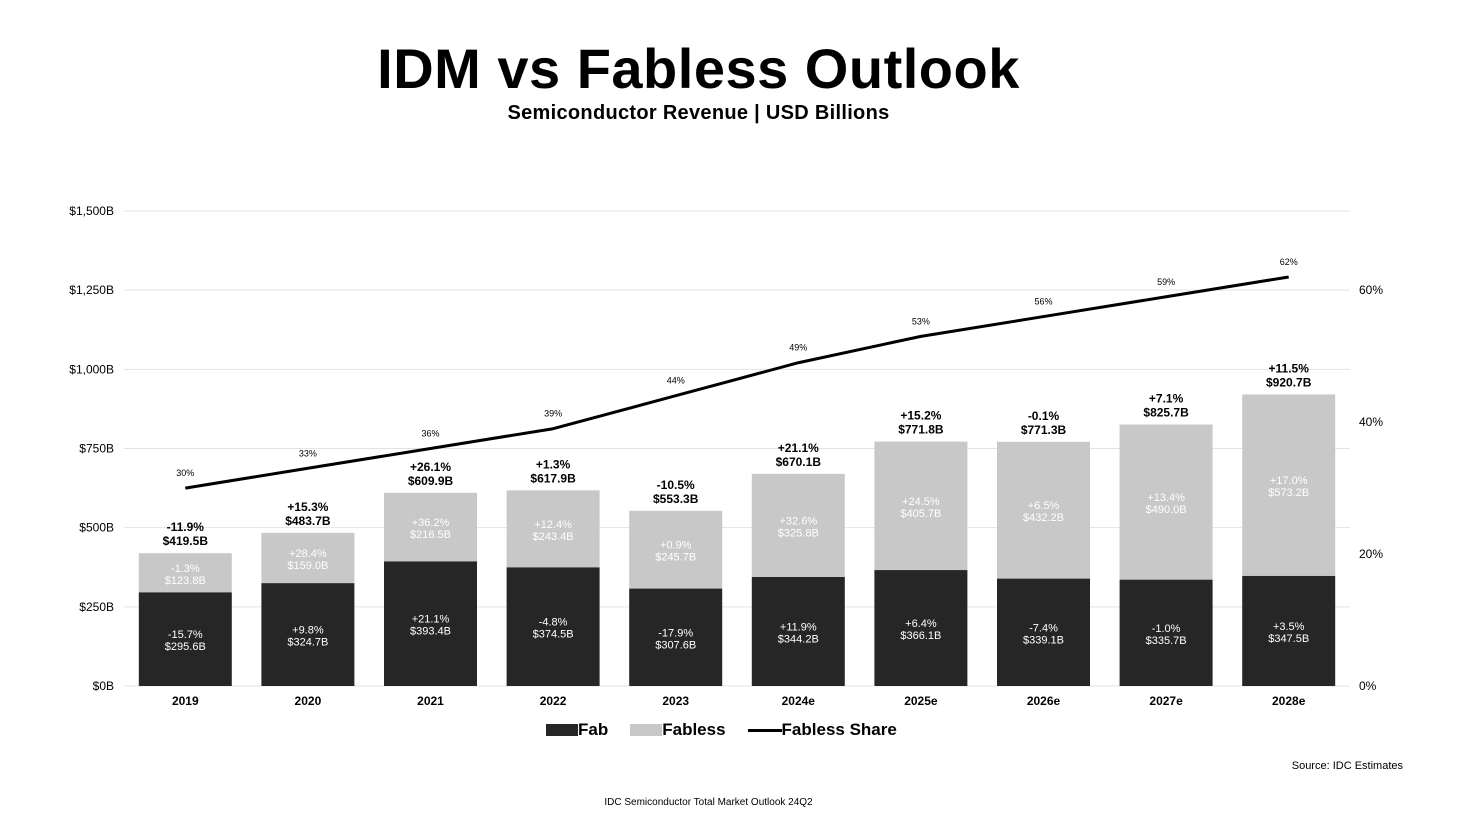 The image size is (1457, 817). Describe the element at coordinates (1166, 701) in the screenshot. I see `x-tick-label: 2027e` at that location.